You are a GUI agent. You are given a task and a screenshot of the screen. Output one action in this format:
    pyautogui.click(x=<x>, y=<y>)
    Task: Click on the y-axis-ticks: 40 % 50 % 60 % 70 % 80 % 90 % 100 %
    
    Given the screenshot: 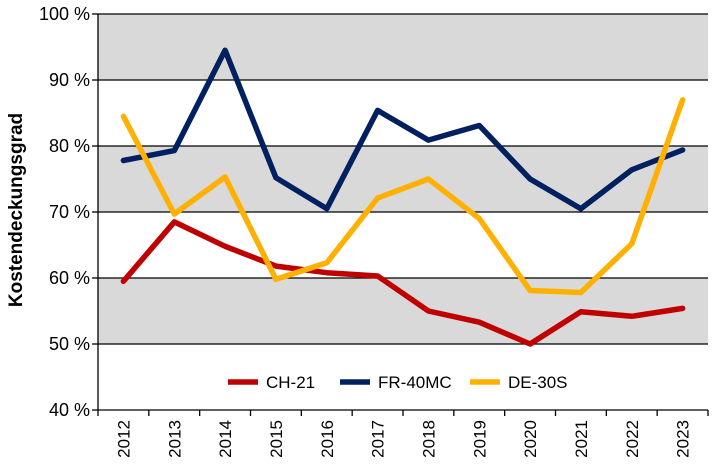 What is the action you would take?
    pyautogui.click(x=68, y=212)
    